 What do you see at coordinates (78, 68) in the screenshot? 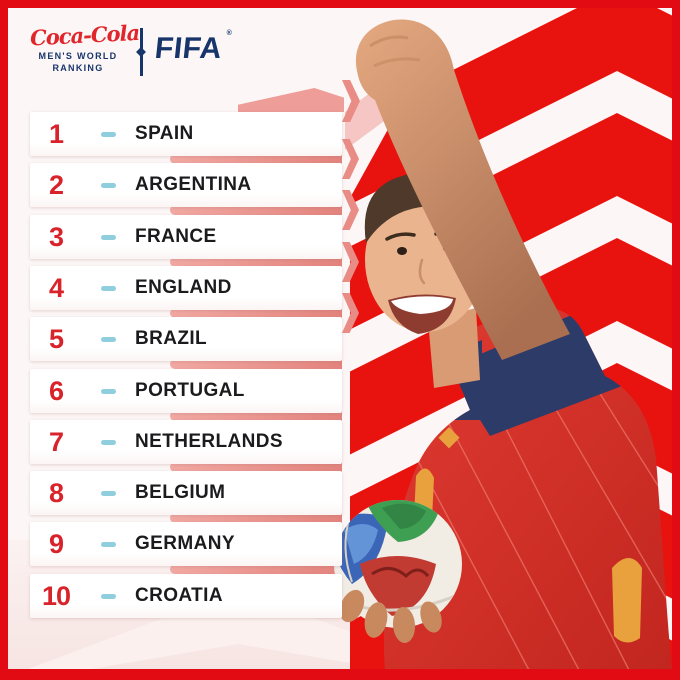
I see `ranking-title-line2: RANKING` at bounding box center [78, 68].